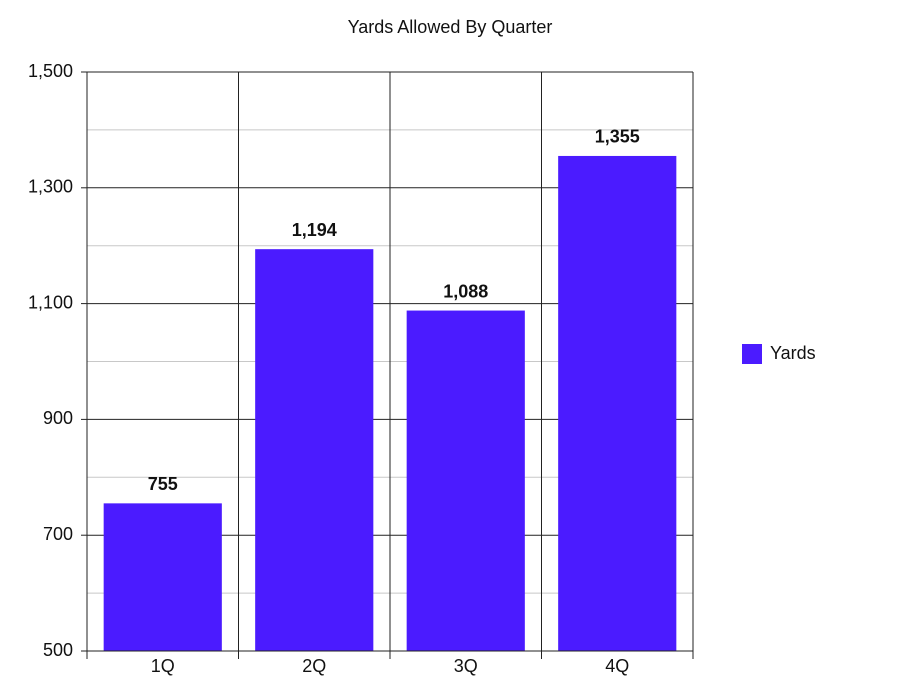  What do you see at coordinates (450, 27) in the screenshot?
I see `chart-title: Yards Allowed By Quarter` at bounding box center [450, 27].